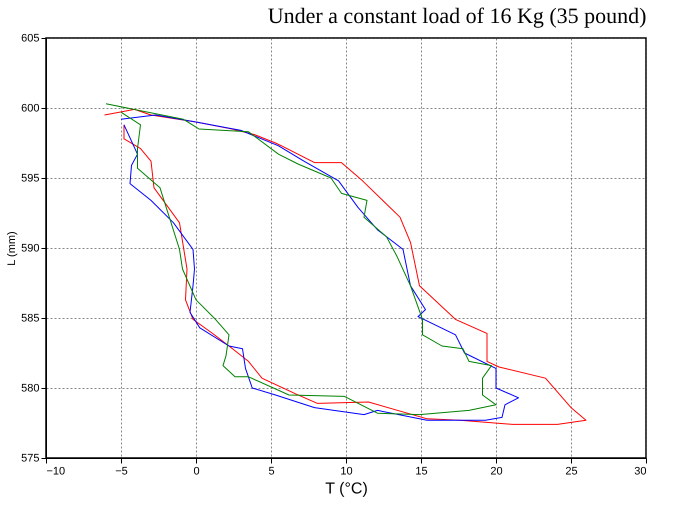  Describe the element at coordinates (30, 108) in the screenshot. I see `y-tick-label: 600` at that location.